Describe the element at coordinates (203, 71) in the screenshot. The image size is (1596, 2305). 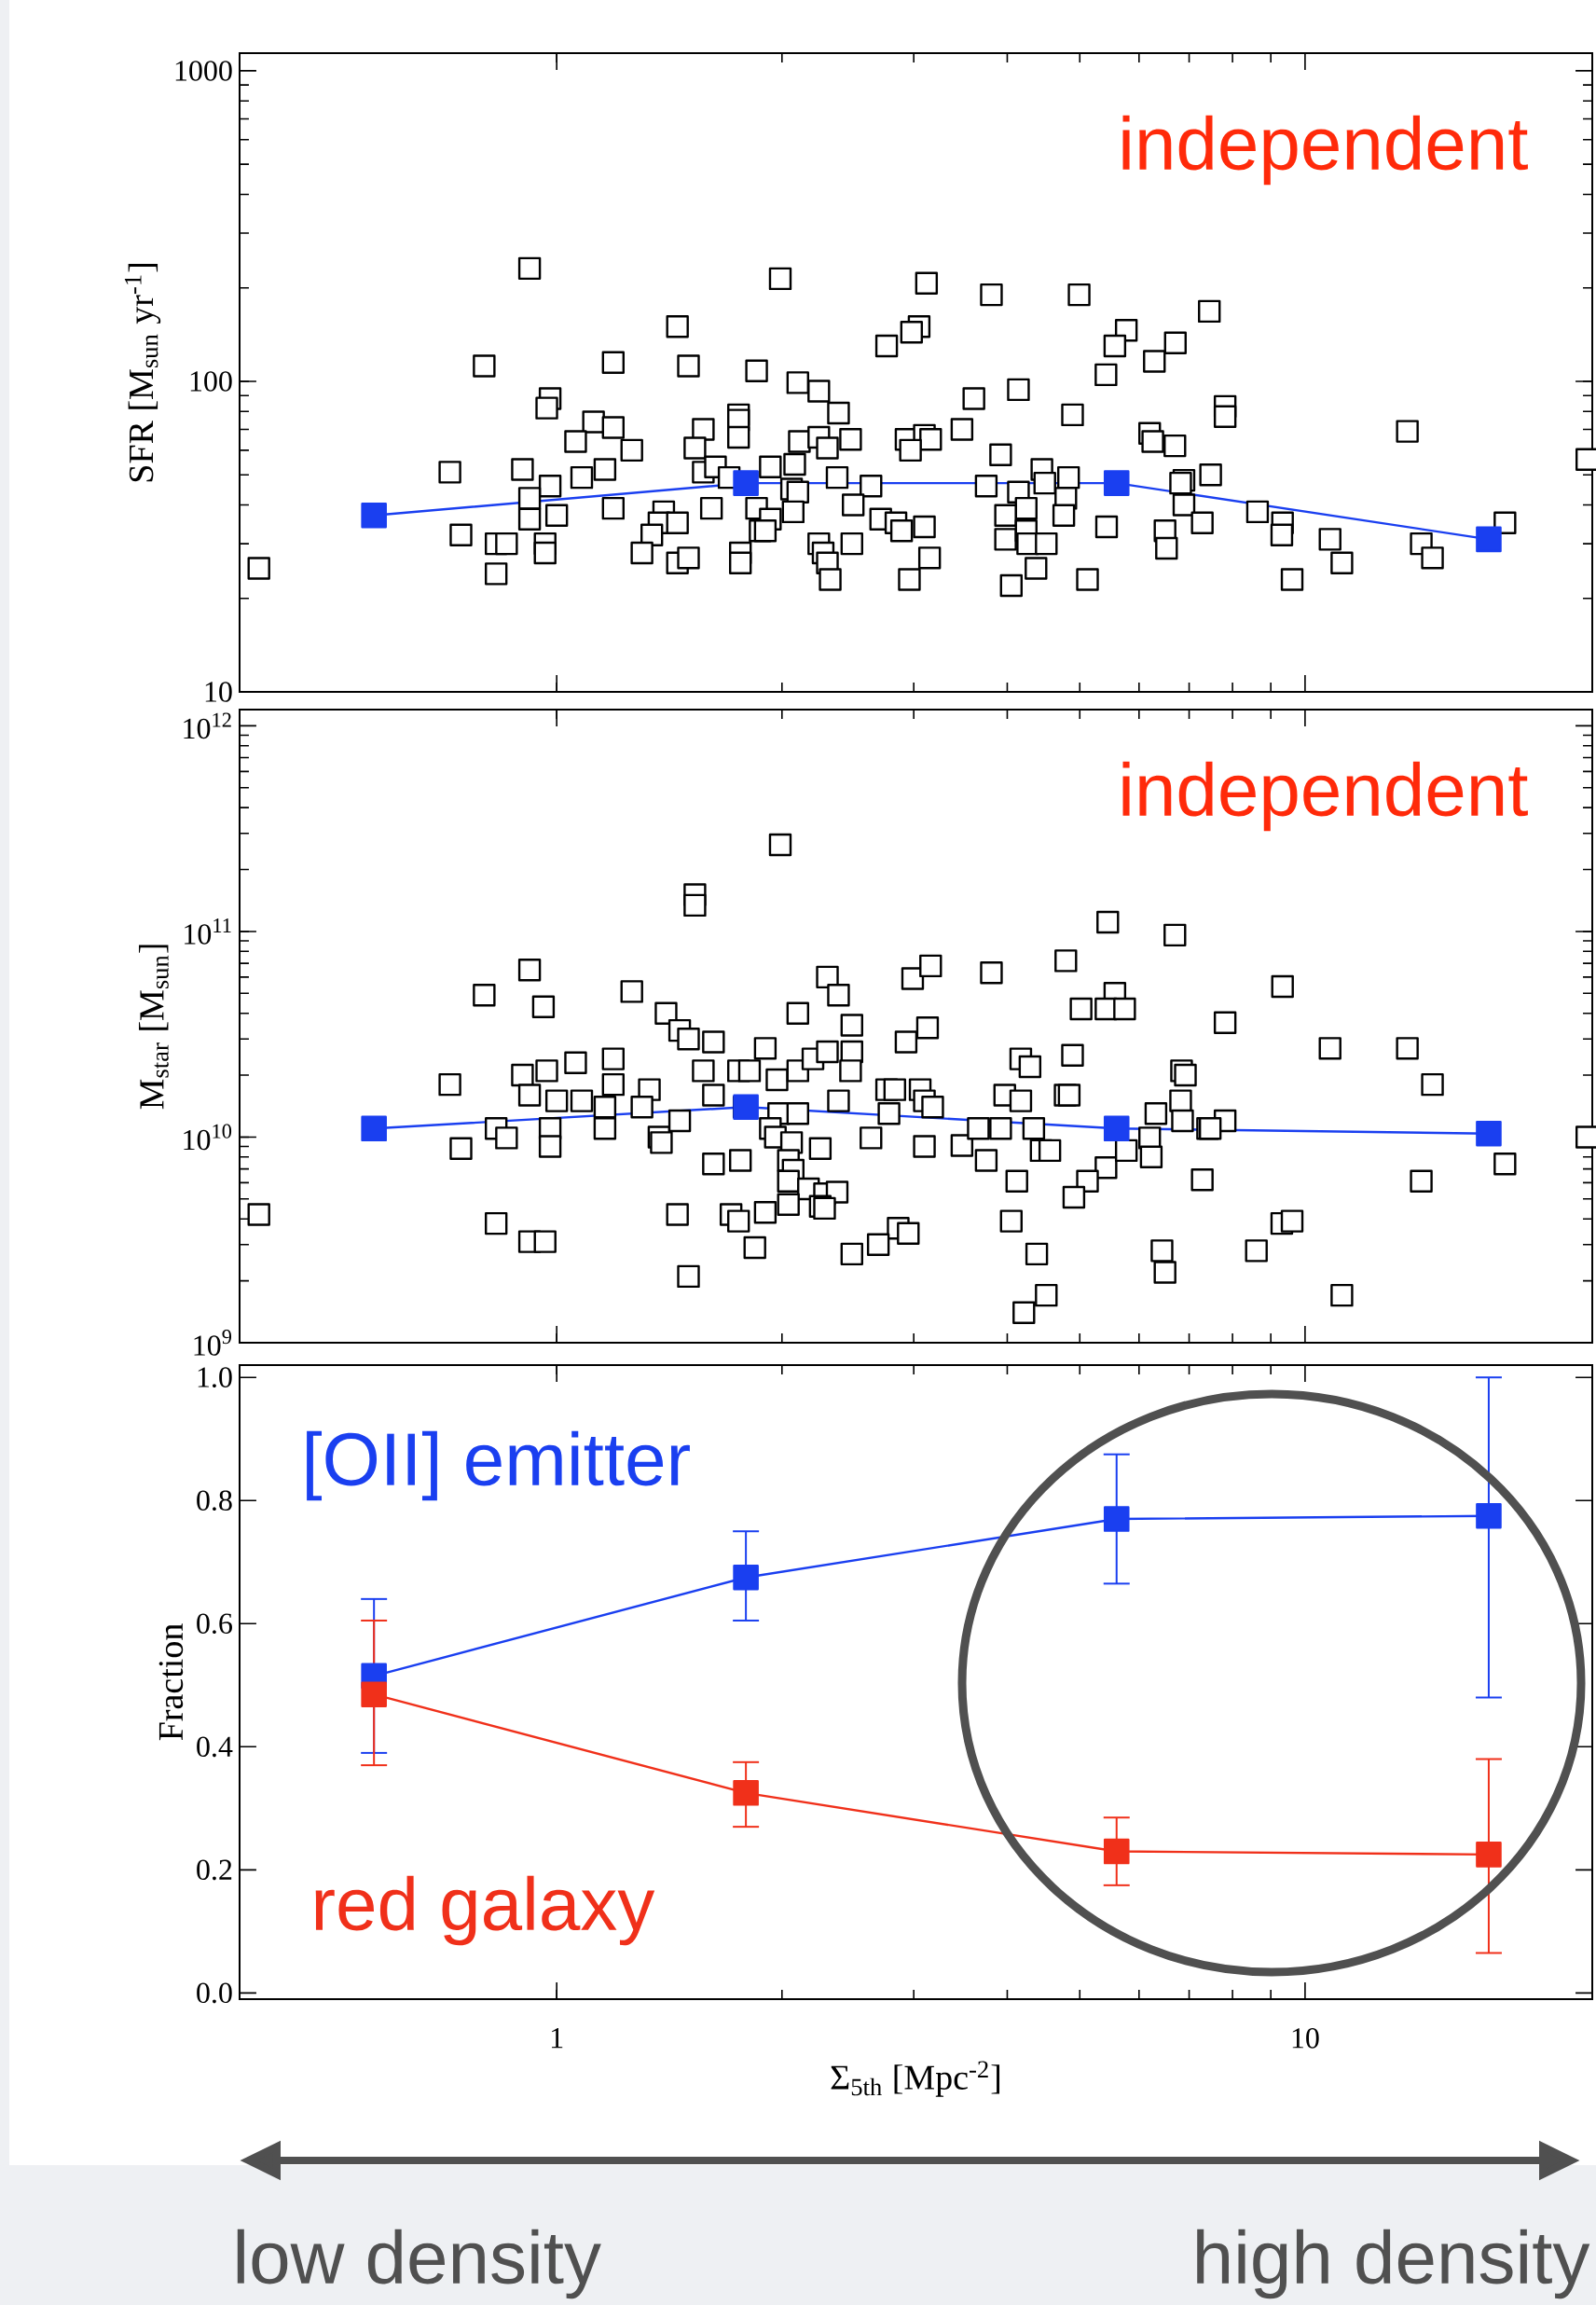
I see `y-tick-label: 1000` at that location.